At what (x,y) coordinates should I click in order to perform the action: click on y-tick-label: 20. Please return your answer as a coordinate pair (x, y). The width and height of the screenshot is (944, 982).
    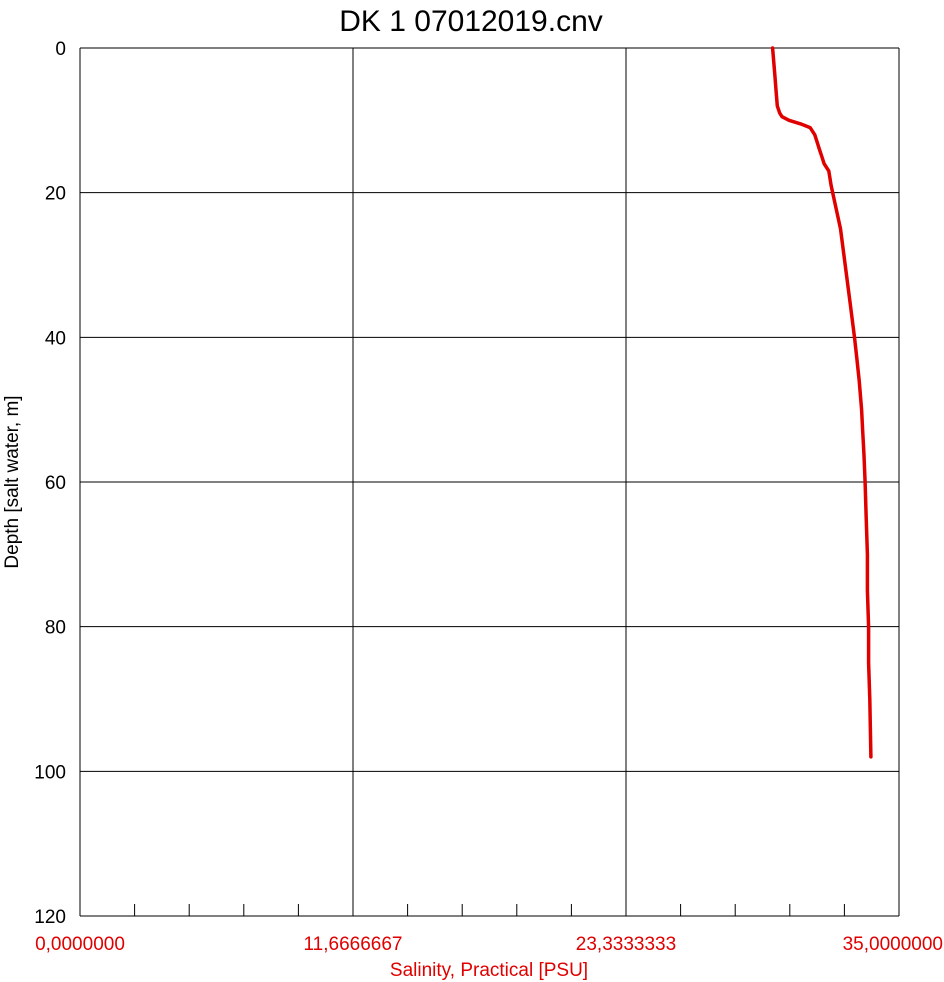
    Looking at the image, I should click on (55, 194).